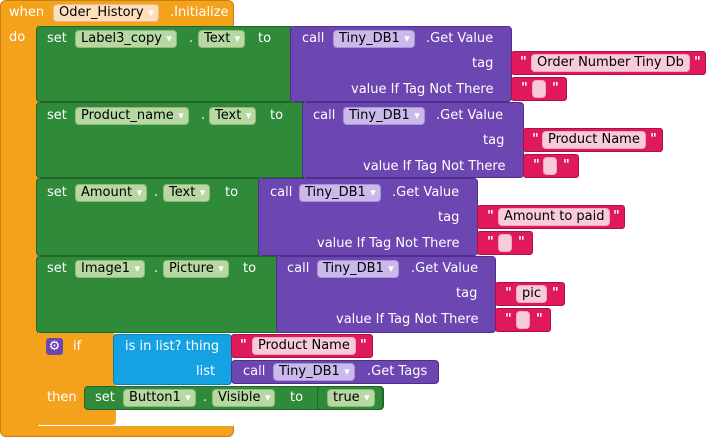 The height and width of the screenshot is (437, 706). I want to click on text-field-amount-to-paid: Amount to paid, so click(554, 217).